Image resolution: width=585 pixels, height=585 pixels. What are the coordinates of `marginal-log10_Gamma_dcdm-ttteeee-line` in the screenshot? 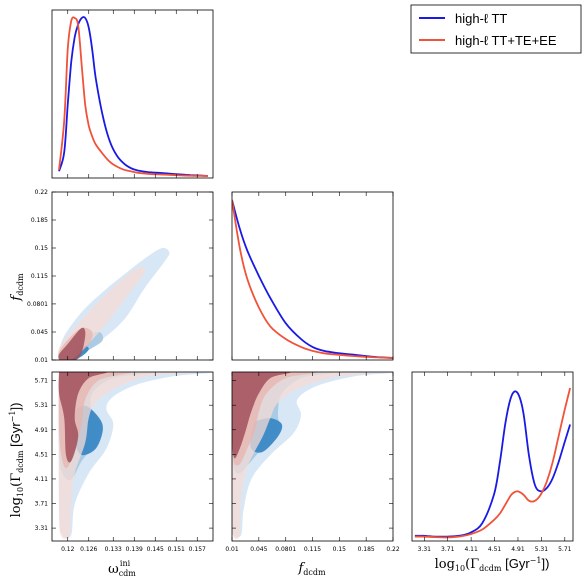 It's located at (492, 463).